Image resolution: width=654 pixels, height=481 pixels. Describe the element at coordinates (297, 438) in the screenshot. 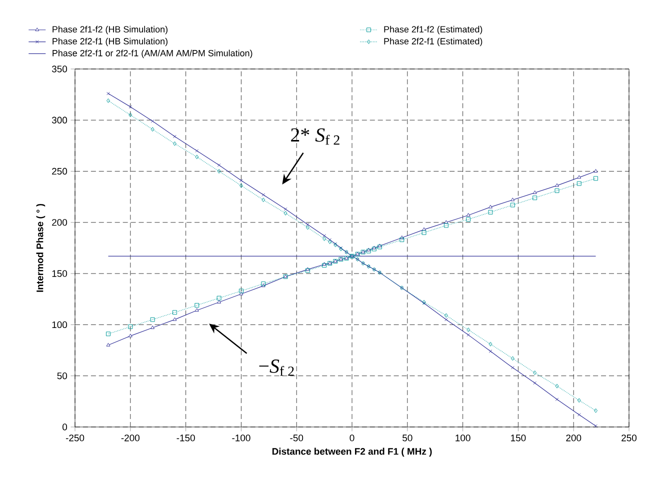

I see `x-tick-label: -50` at that location.